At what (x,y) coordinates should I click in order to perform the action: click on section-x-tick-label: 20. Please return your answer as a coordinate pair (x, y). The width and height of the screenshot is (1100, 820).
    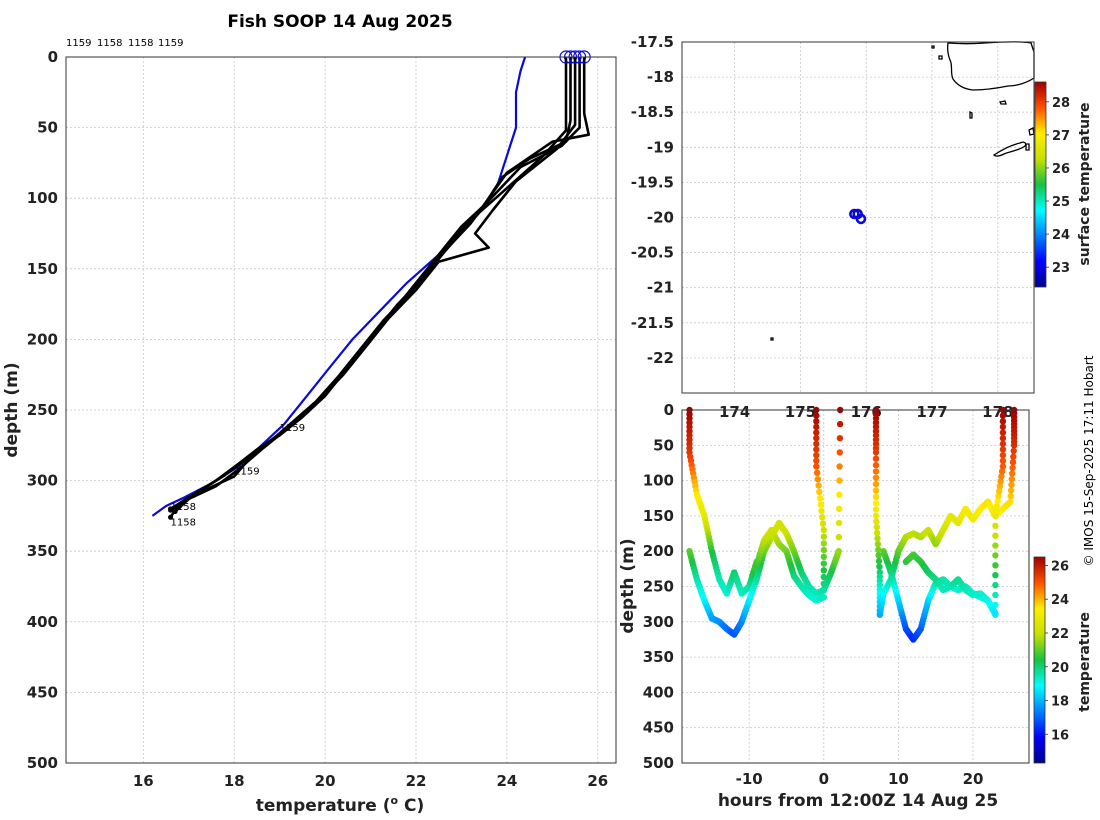
    Looking at the image, I should click on (973, 779).